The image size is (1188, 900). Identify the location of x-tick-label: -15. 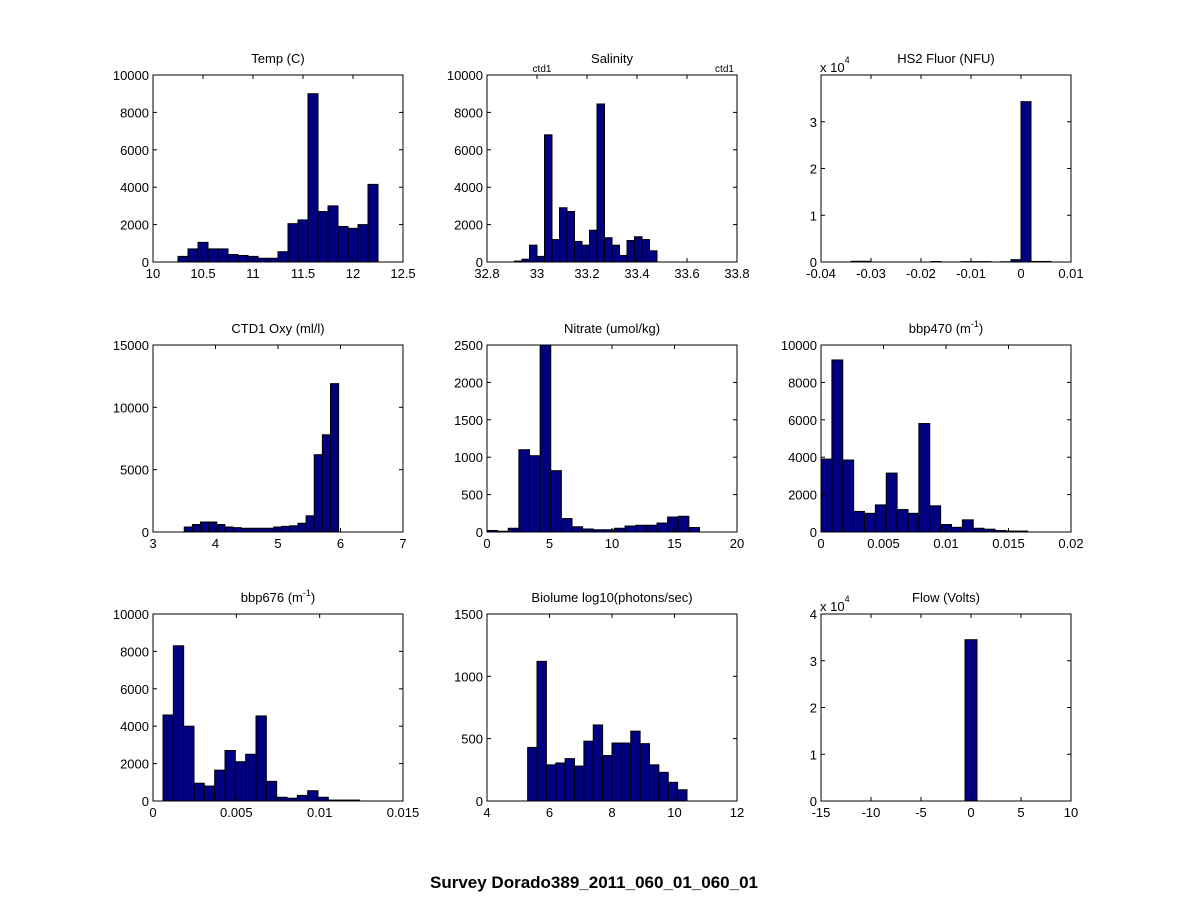
(821, 812).